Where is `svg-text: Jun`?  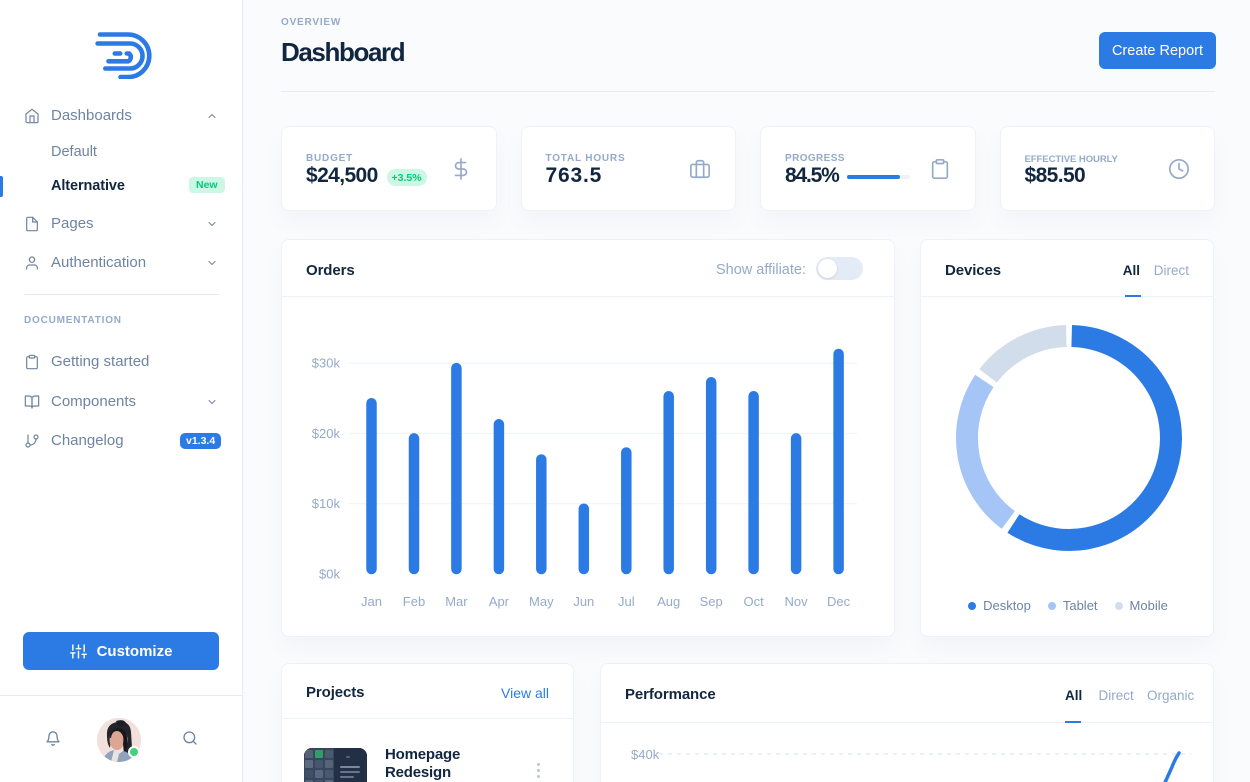 svg-text: Jun is located at coordinates (583, 601).